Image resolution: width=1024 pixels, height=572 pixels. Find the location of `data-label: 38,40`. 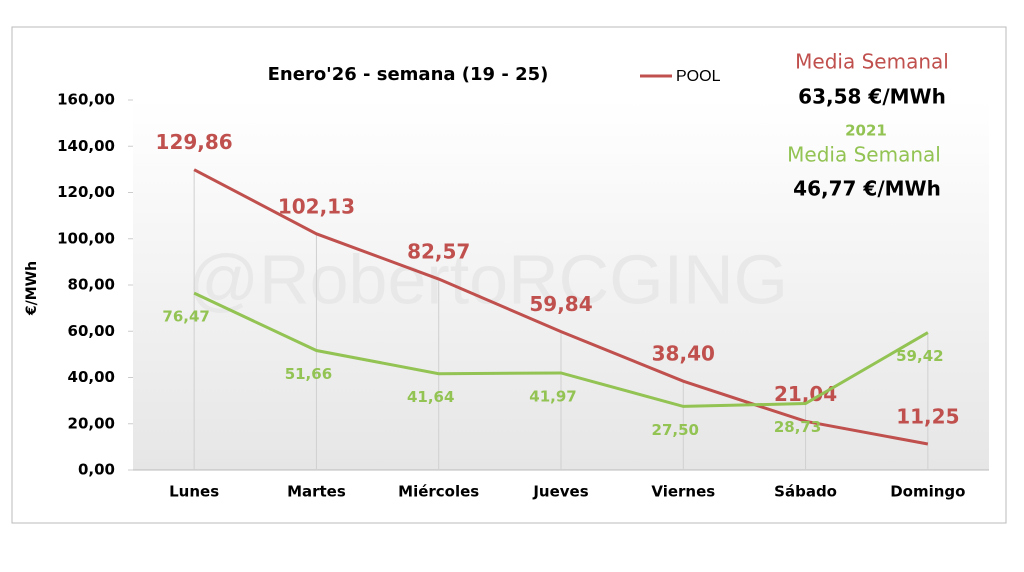

data-label: 38,40 is located at coordinates (683, 354).